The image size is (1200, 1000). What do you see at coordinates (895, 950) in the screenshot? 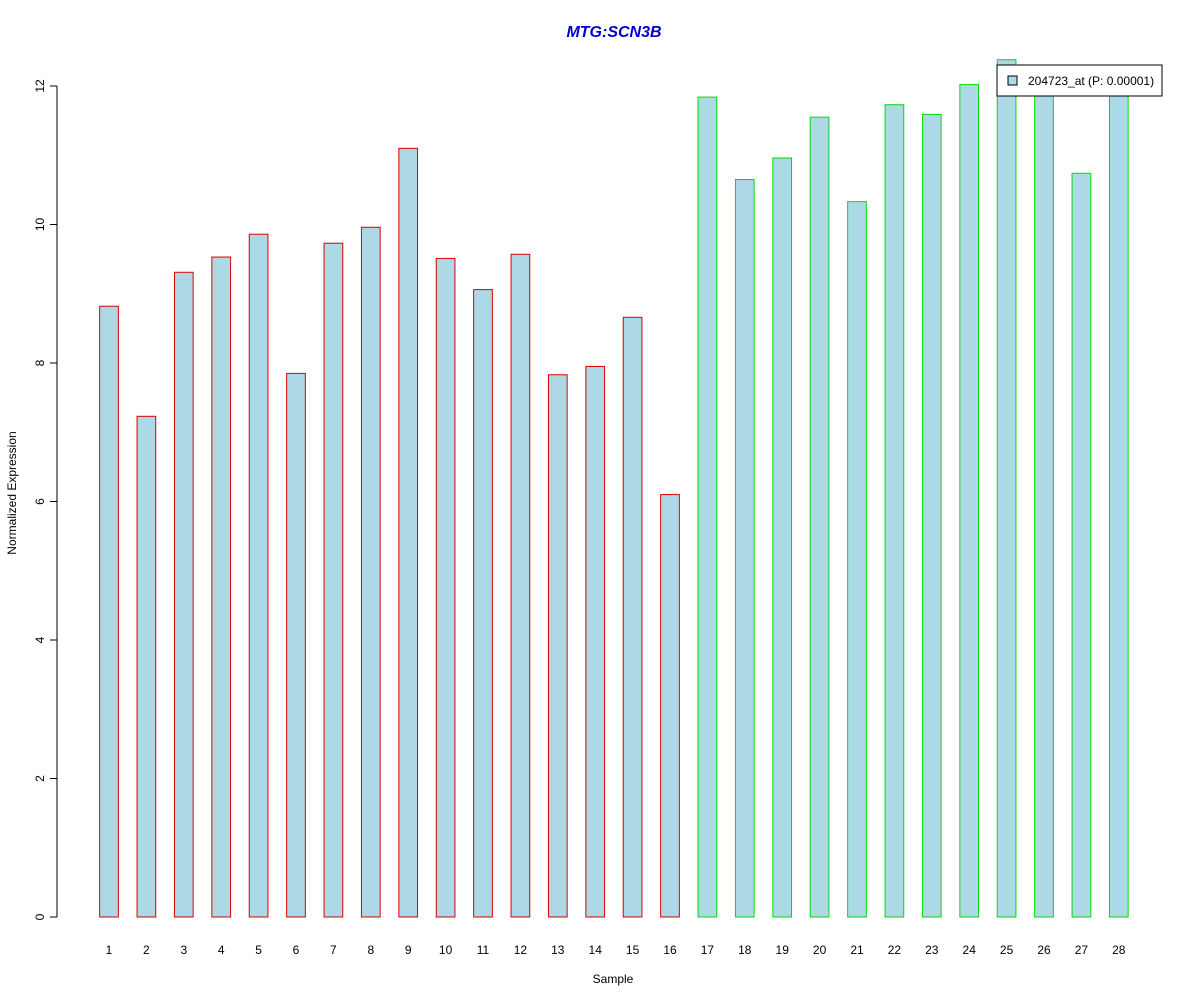
I see `x-tick-label: 22` at bounding box center [895, 950].